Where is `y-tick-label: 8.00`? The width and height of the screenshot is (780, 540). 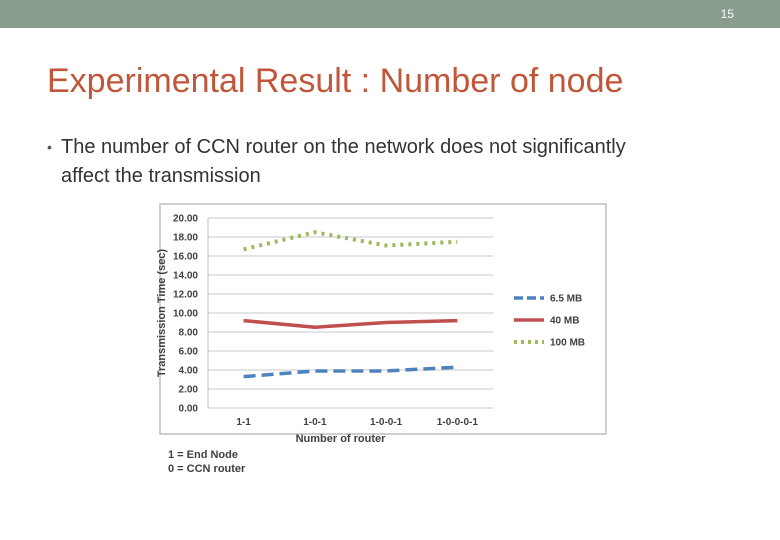 y-tick-label: 8.00 is located at coordinates (189, 333).